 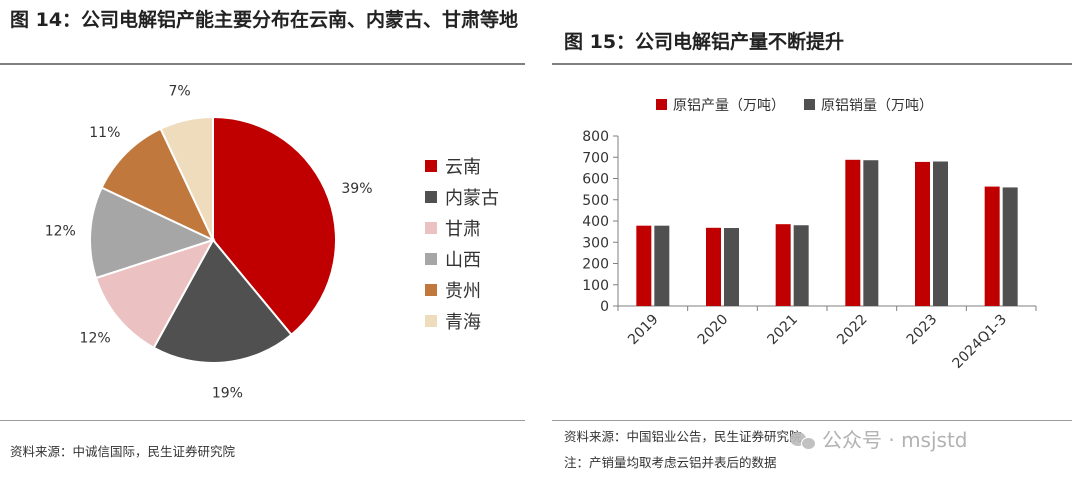 I want to click on legend-label: 原铝产量（万吨）, so click(x=729, y=106).